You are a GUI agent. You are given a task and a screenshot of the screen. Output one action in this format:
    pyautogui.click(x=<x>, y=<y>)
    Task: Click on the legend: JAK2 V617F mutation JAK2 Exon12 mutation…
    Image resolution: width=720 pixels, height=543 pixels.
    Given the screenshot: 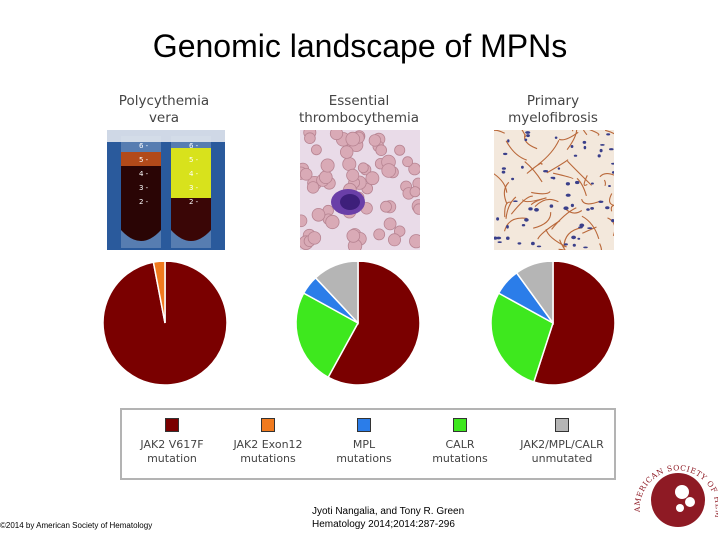 What is the action you would take?
    pyautogui.click(x=368, y=444)
    